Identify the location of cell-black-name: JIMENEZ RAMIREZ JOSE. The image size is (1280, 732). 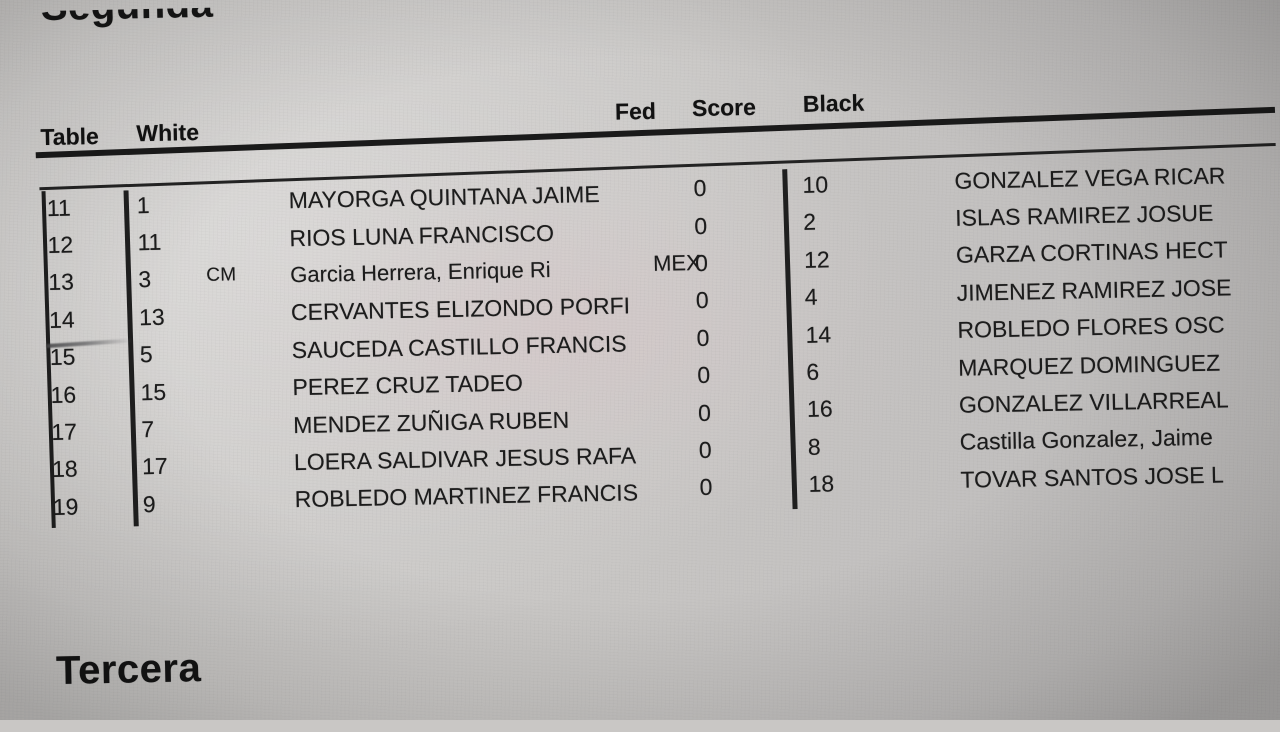
(1094, 290).